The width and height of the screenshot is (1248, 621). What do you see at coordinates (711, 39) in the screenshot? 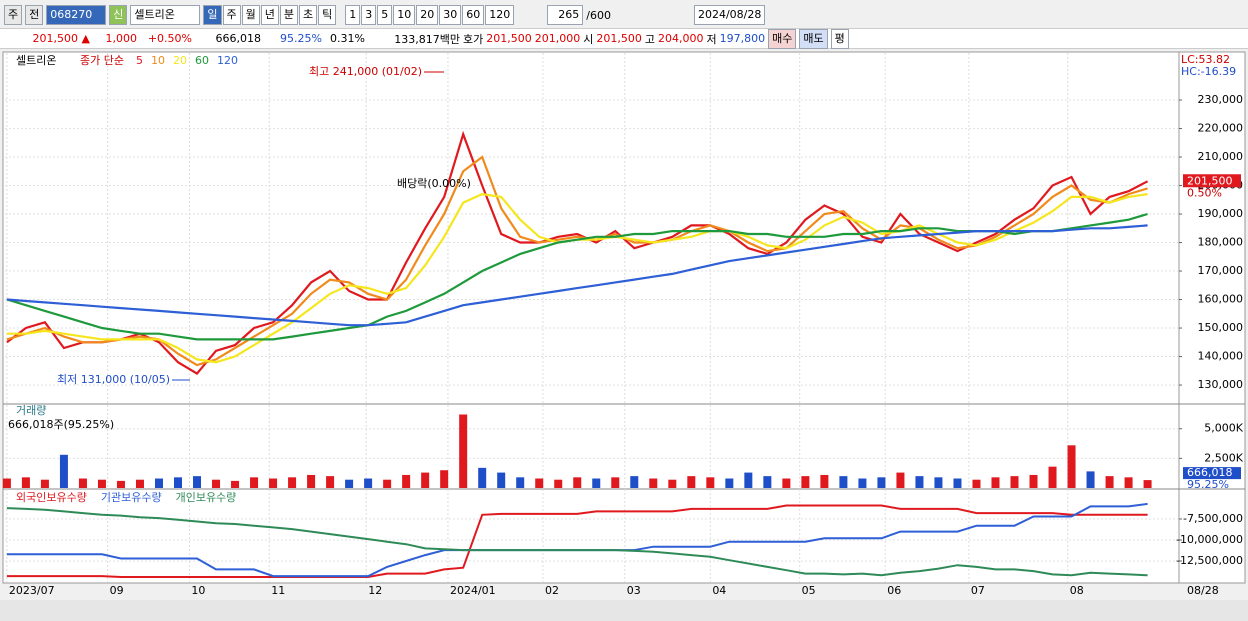
I see `low-label: 저` at bounding box center [711, 39].